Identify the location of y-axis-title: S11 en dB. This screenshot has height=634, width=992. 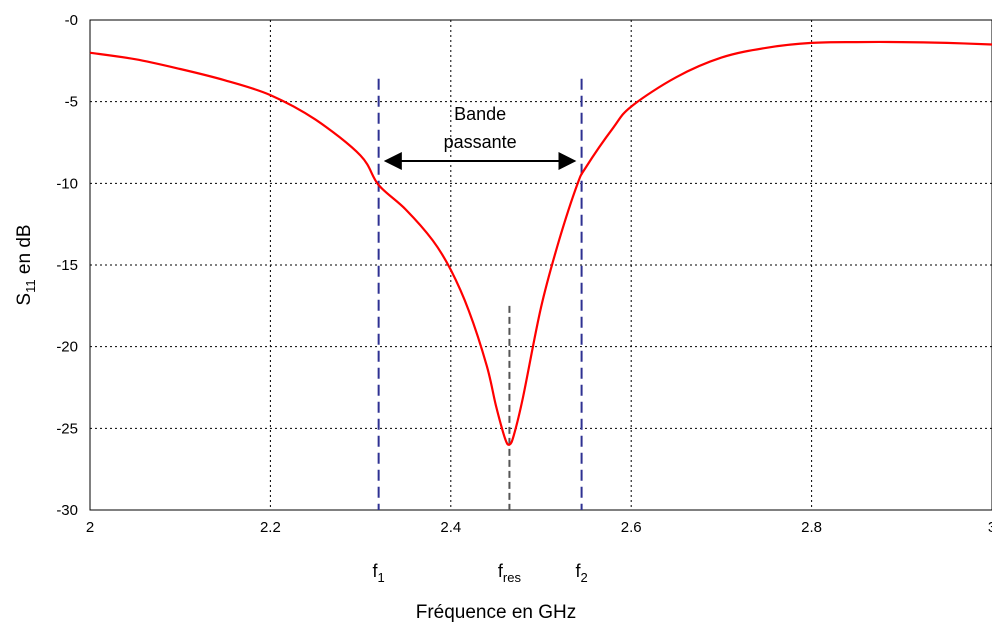
(26, 264).